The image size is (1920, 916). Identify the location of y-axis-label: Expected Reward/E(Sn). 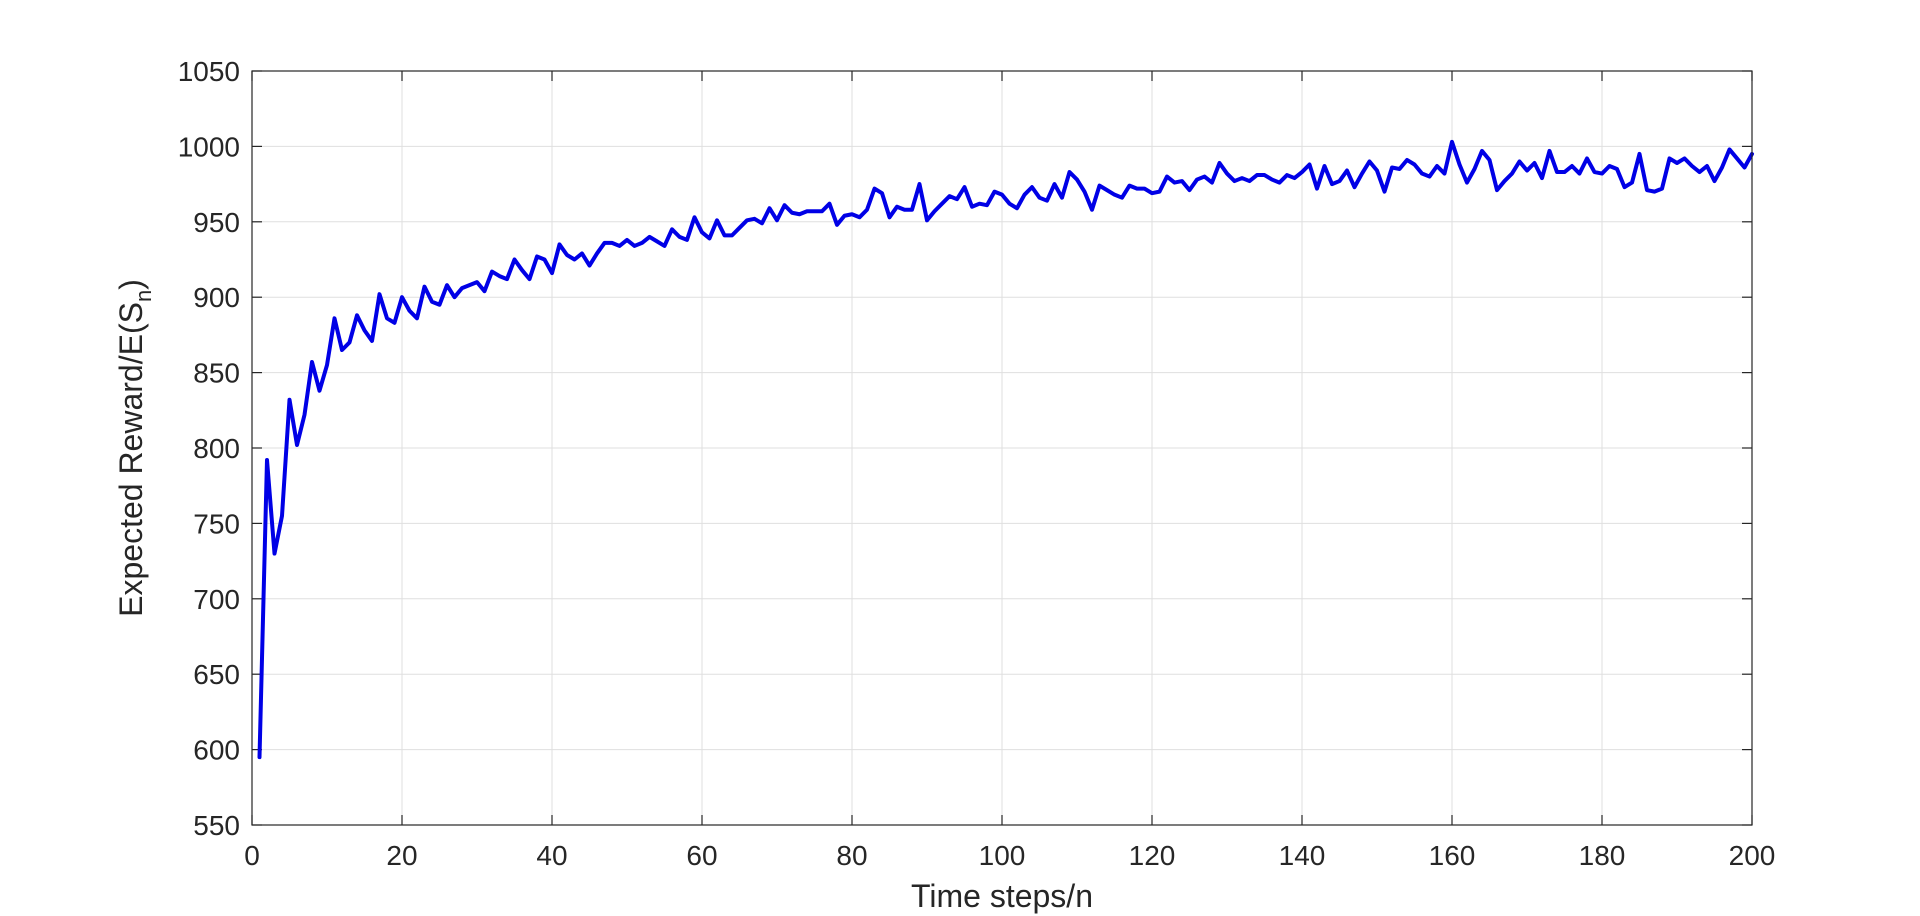
(134, 448).